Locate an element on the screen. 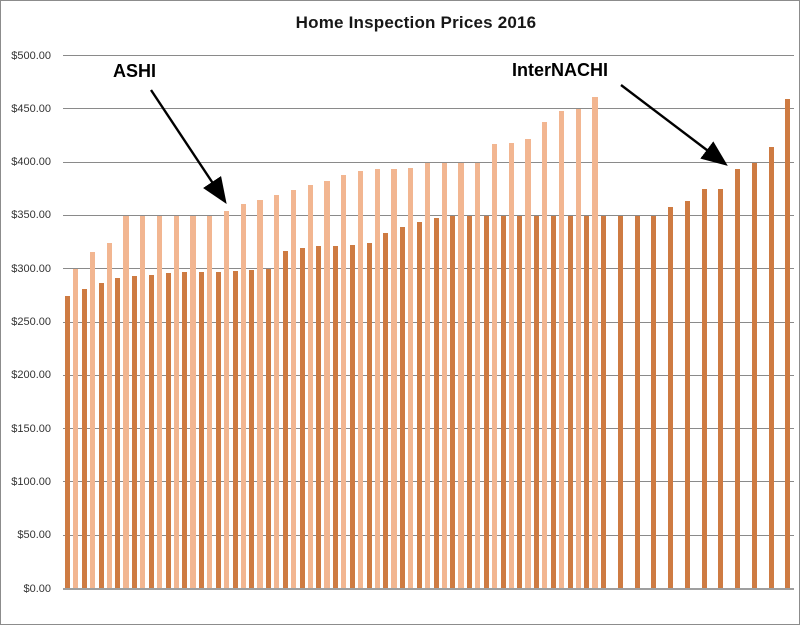 This screenshot has height=625, width=800. y-axis-label: $50.00 is located at coordinates (34, 535).